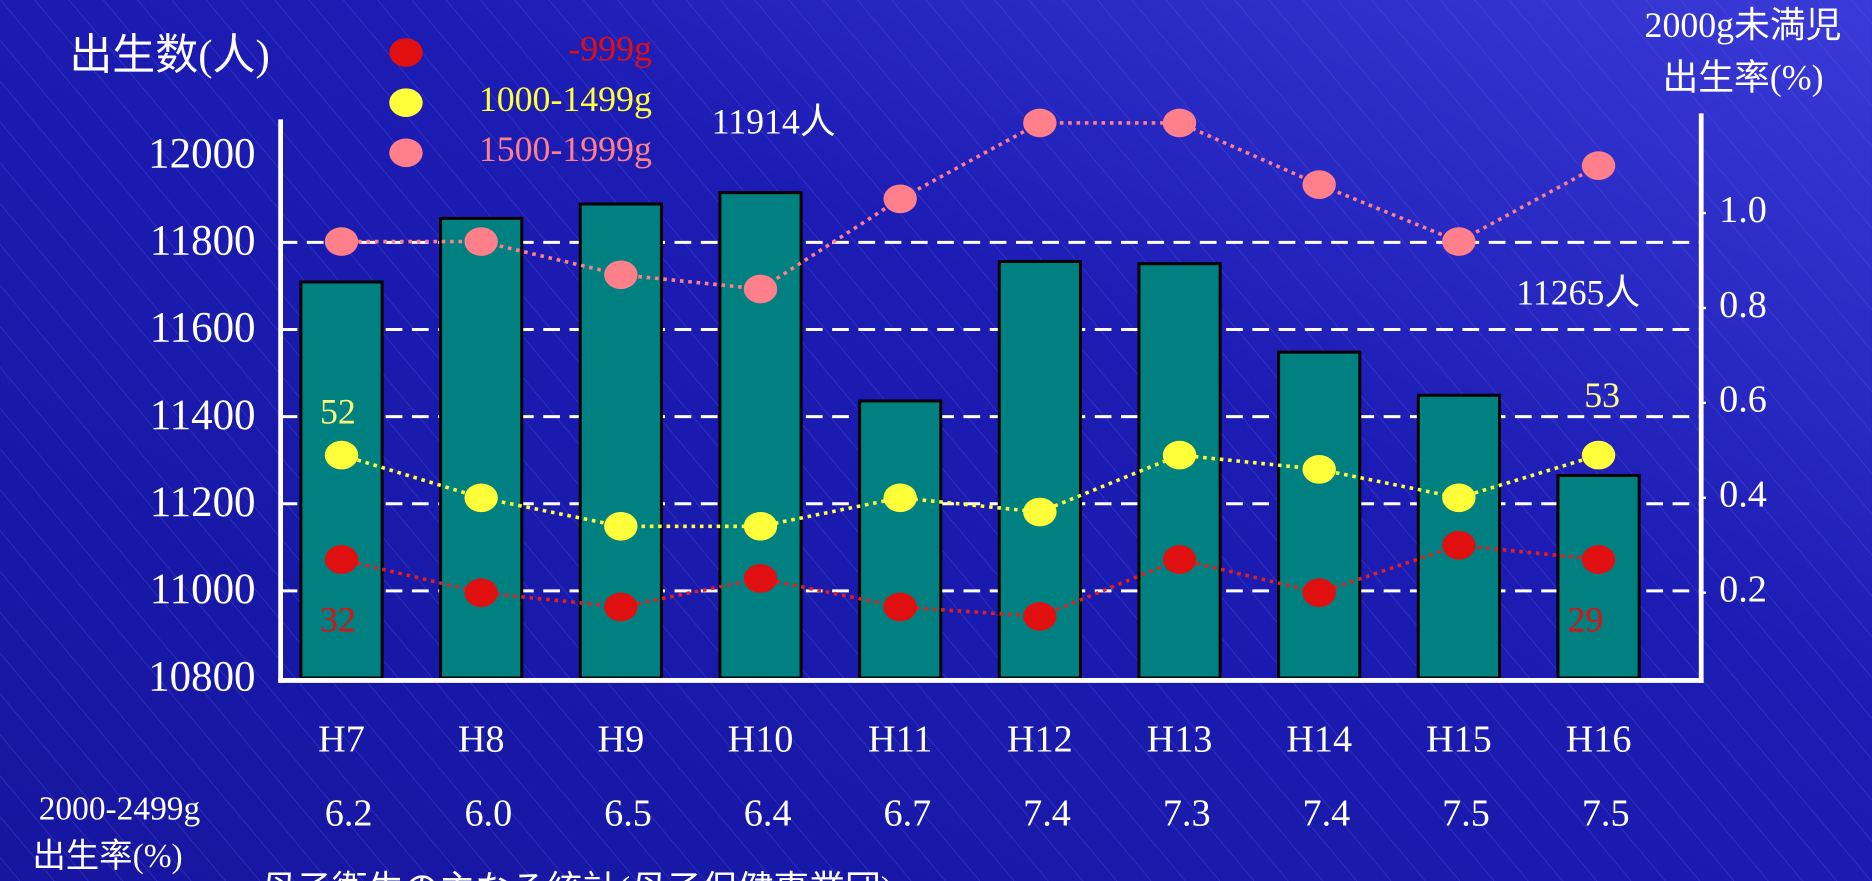  I want to click on y-tick-label: 11200, so click(203, 502).